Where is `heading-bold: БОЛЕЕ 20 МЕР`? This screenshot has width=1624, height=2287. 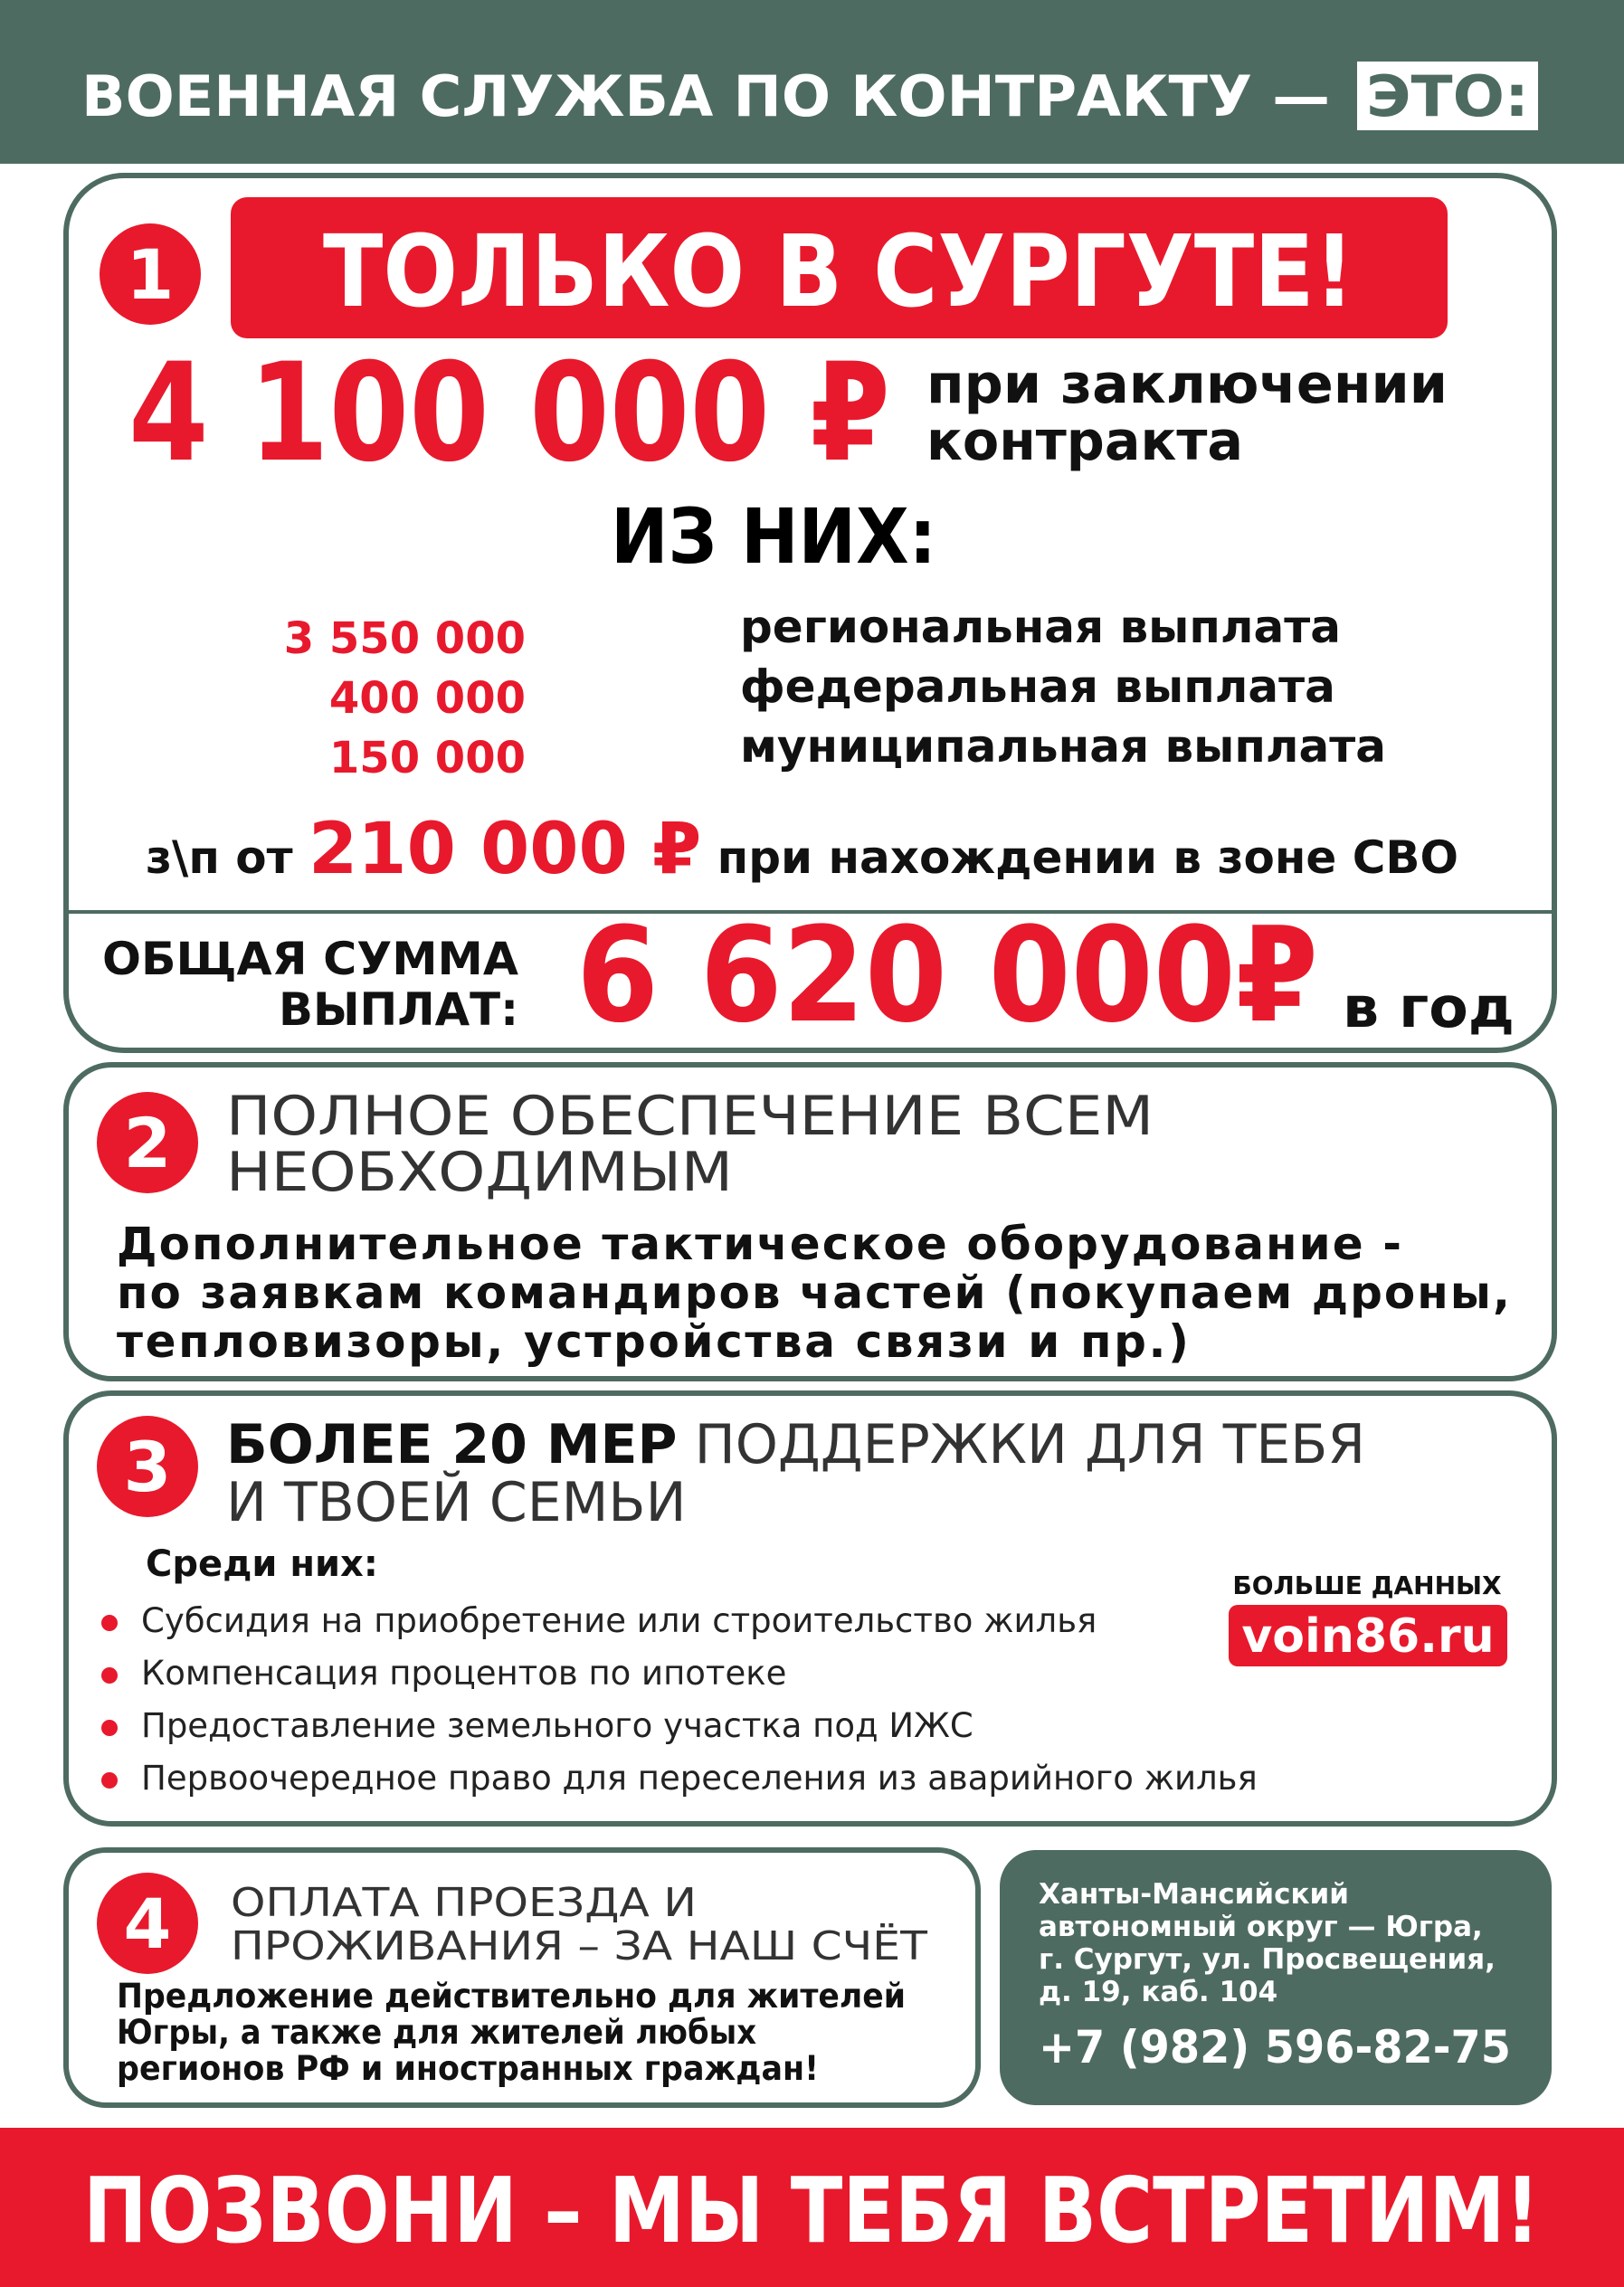 heading-bold: БОЛЕЕ 20 МЕР is located at coordinates (452, 1444).